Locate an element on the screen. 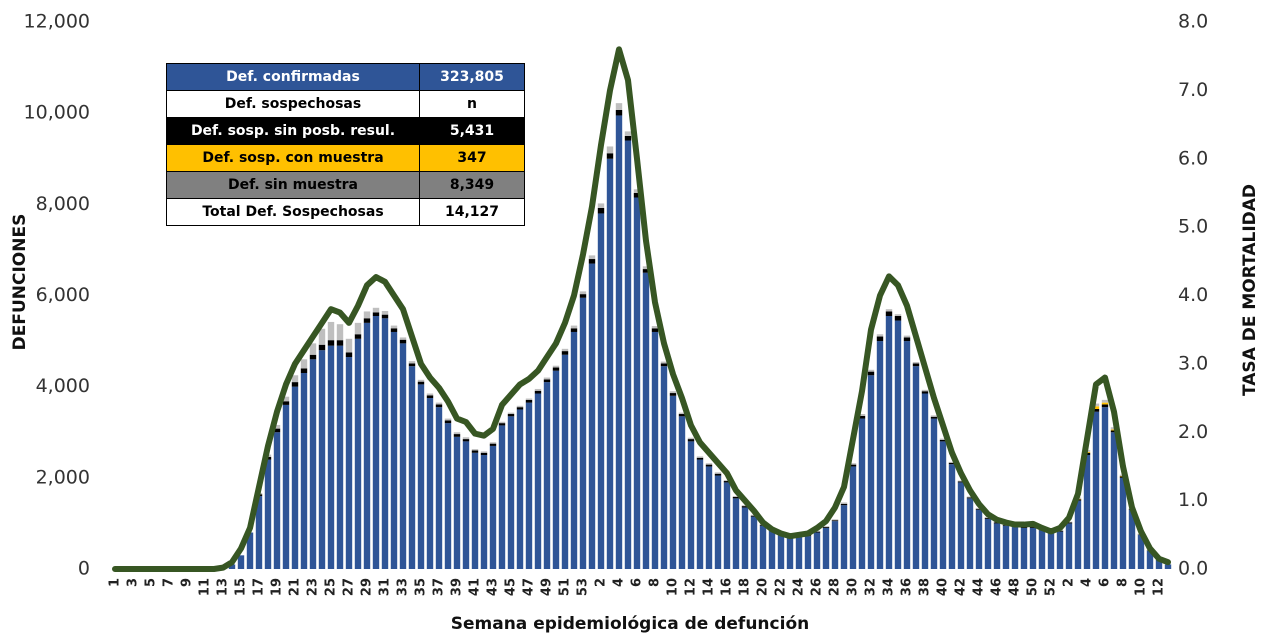 The image size is (1261, 635). x-tick-label: 27 is located at coordinates (349, 587).